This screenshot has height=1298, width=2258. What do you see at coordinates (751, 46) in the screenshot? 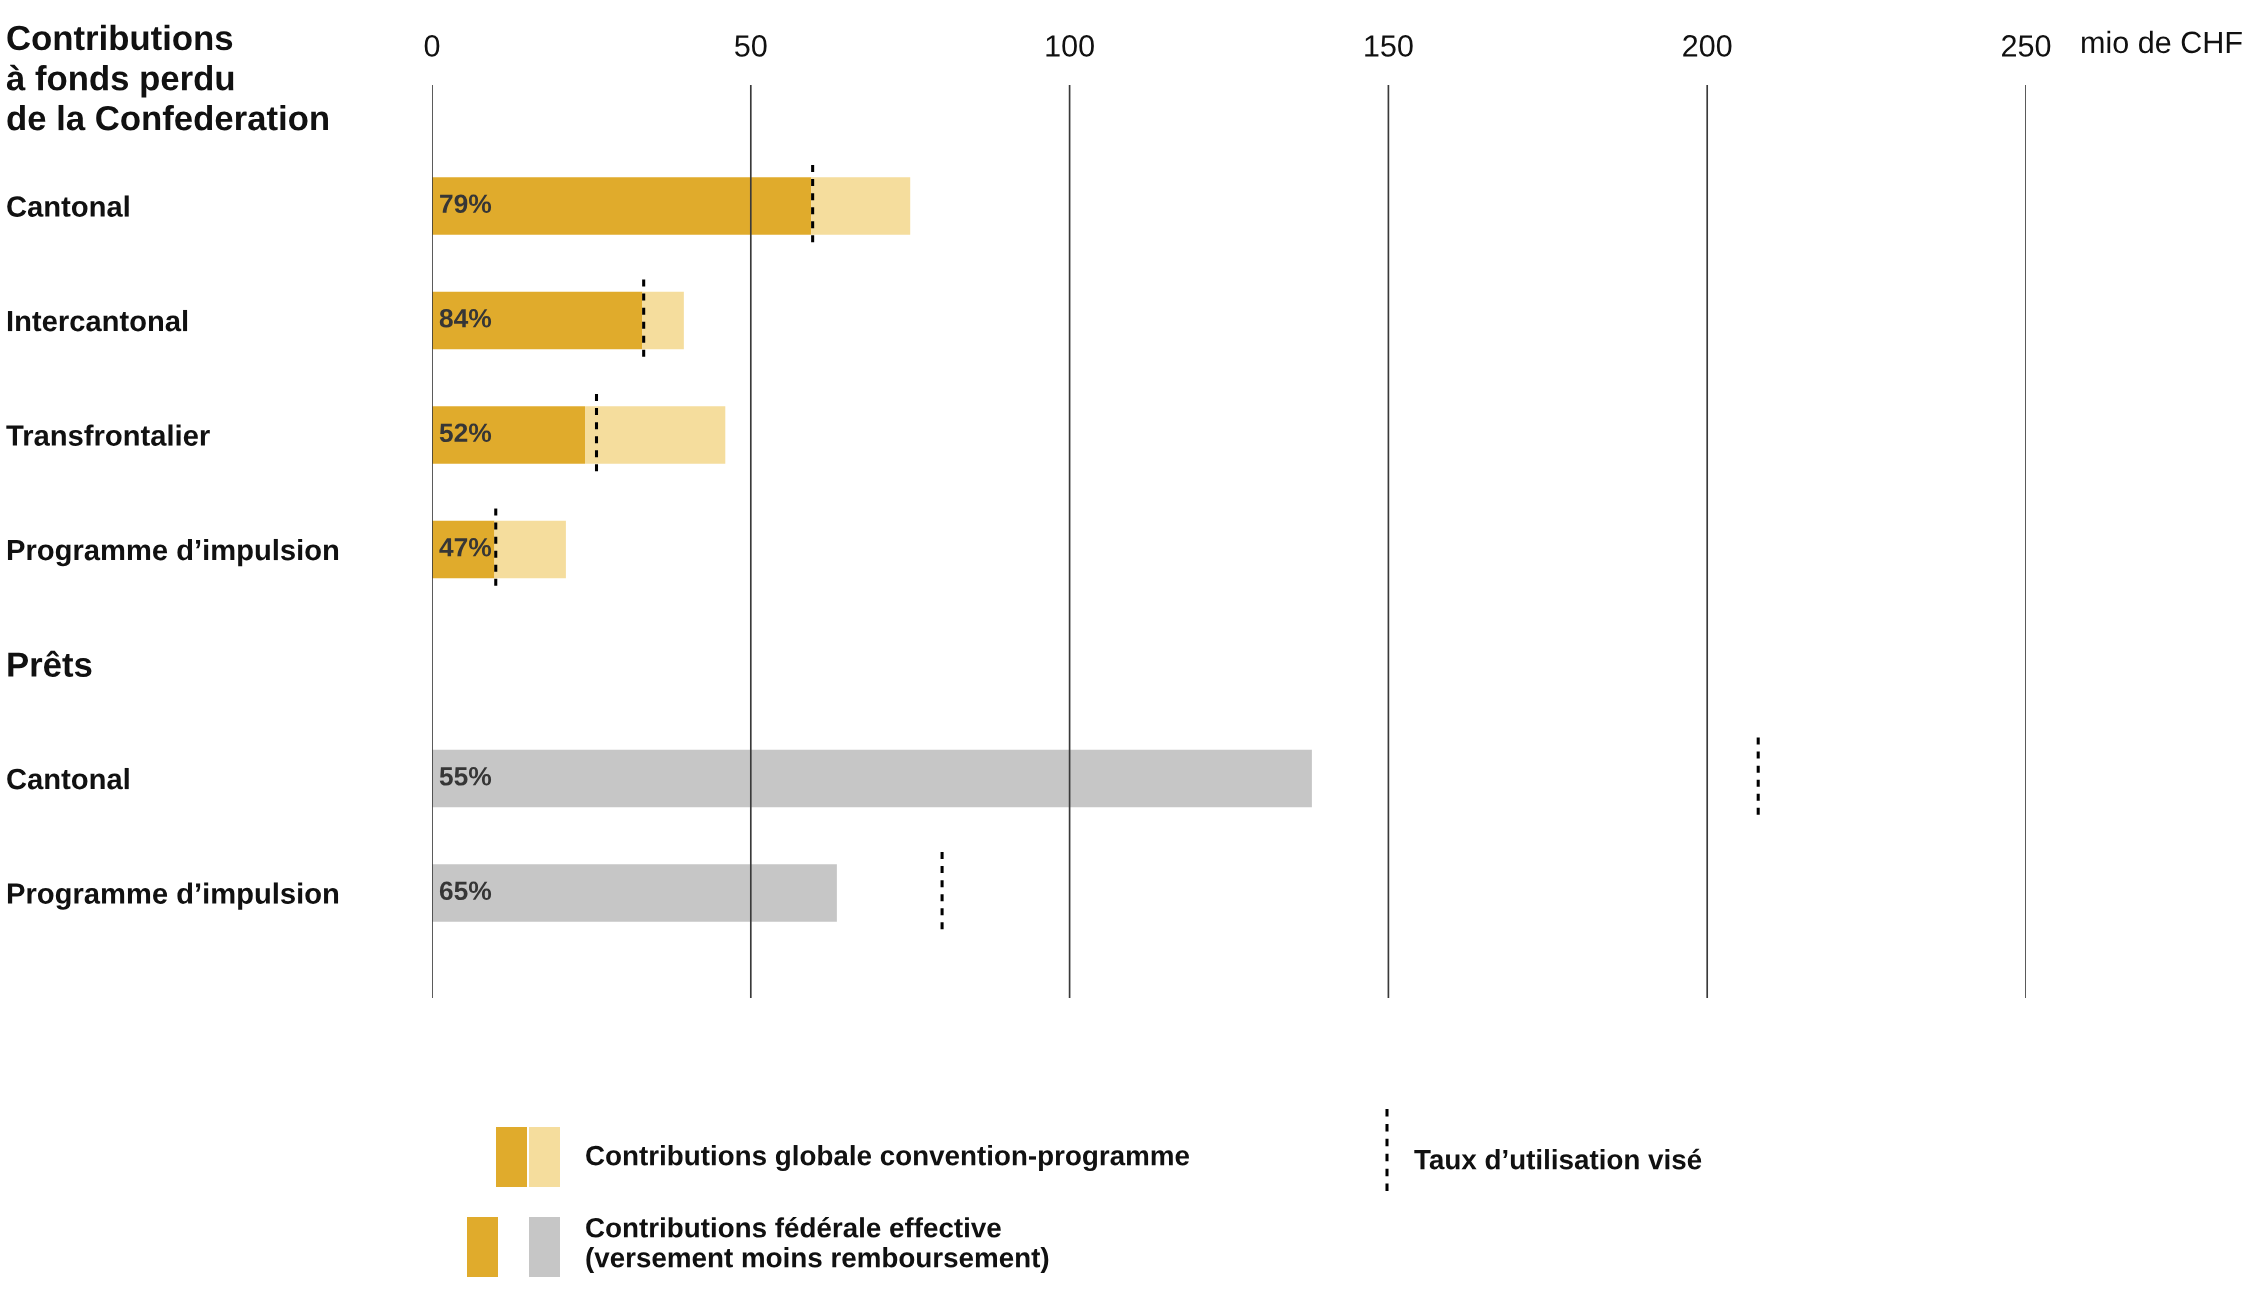
I see `x-tick-label: 50` at bounding box center [751, 46].